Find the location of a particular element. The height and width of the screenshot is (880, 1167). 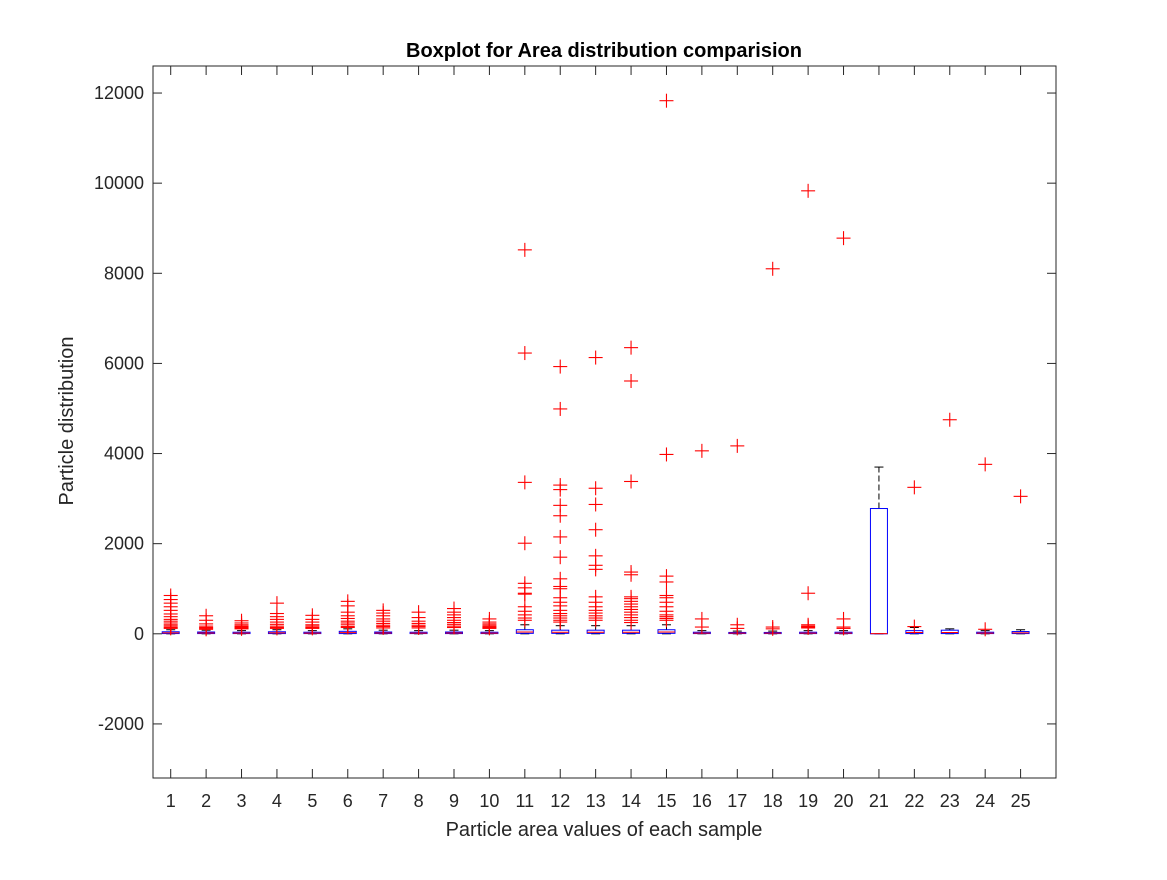

x-tick-label: 12 is located at coordinates (560, 801).